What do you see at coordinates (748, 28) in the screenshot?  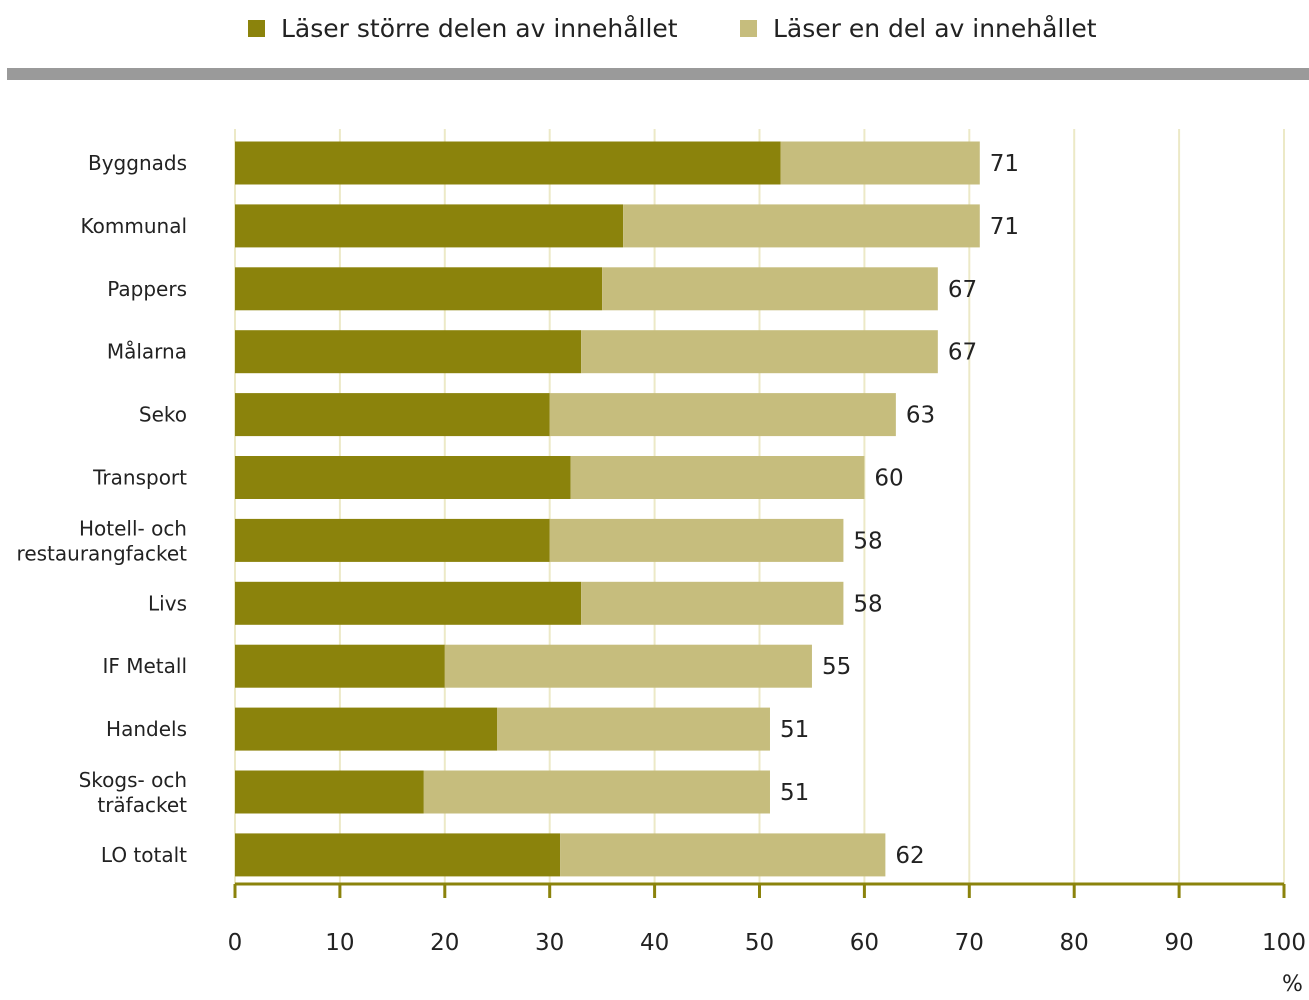 I see `legend-swatch-partial-reading` at bounding box center [748, 28].